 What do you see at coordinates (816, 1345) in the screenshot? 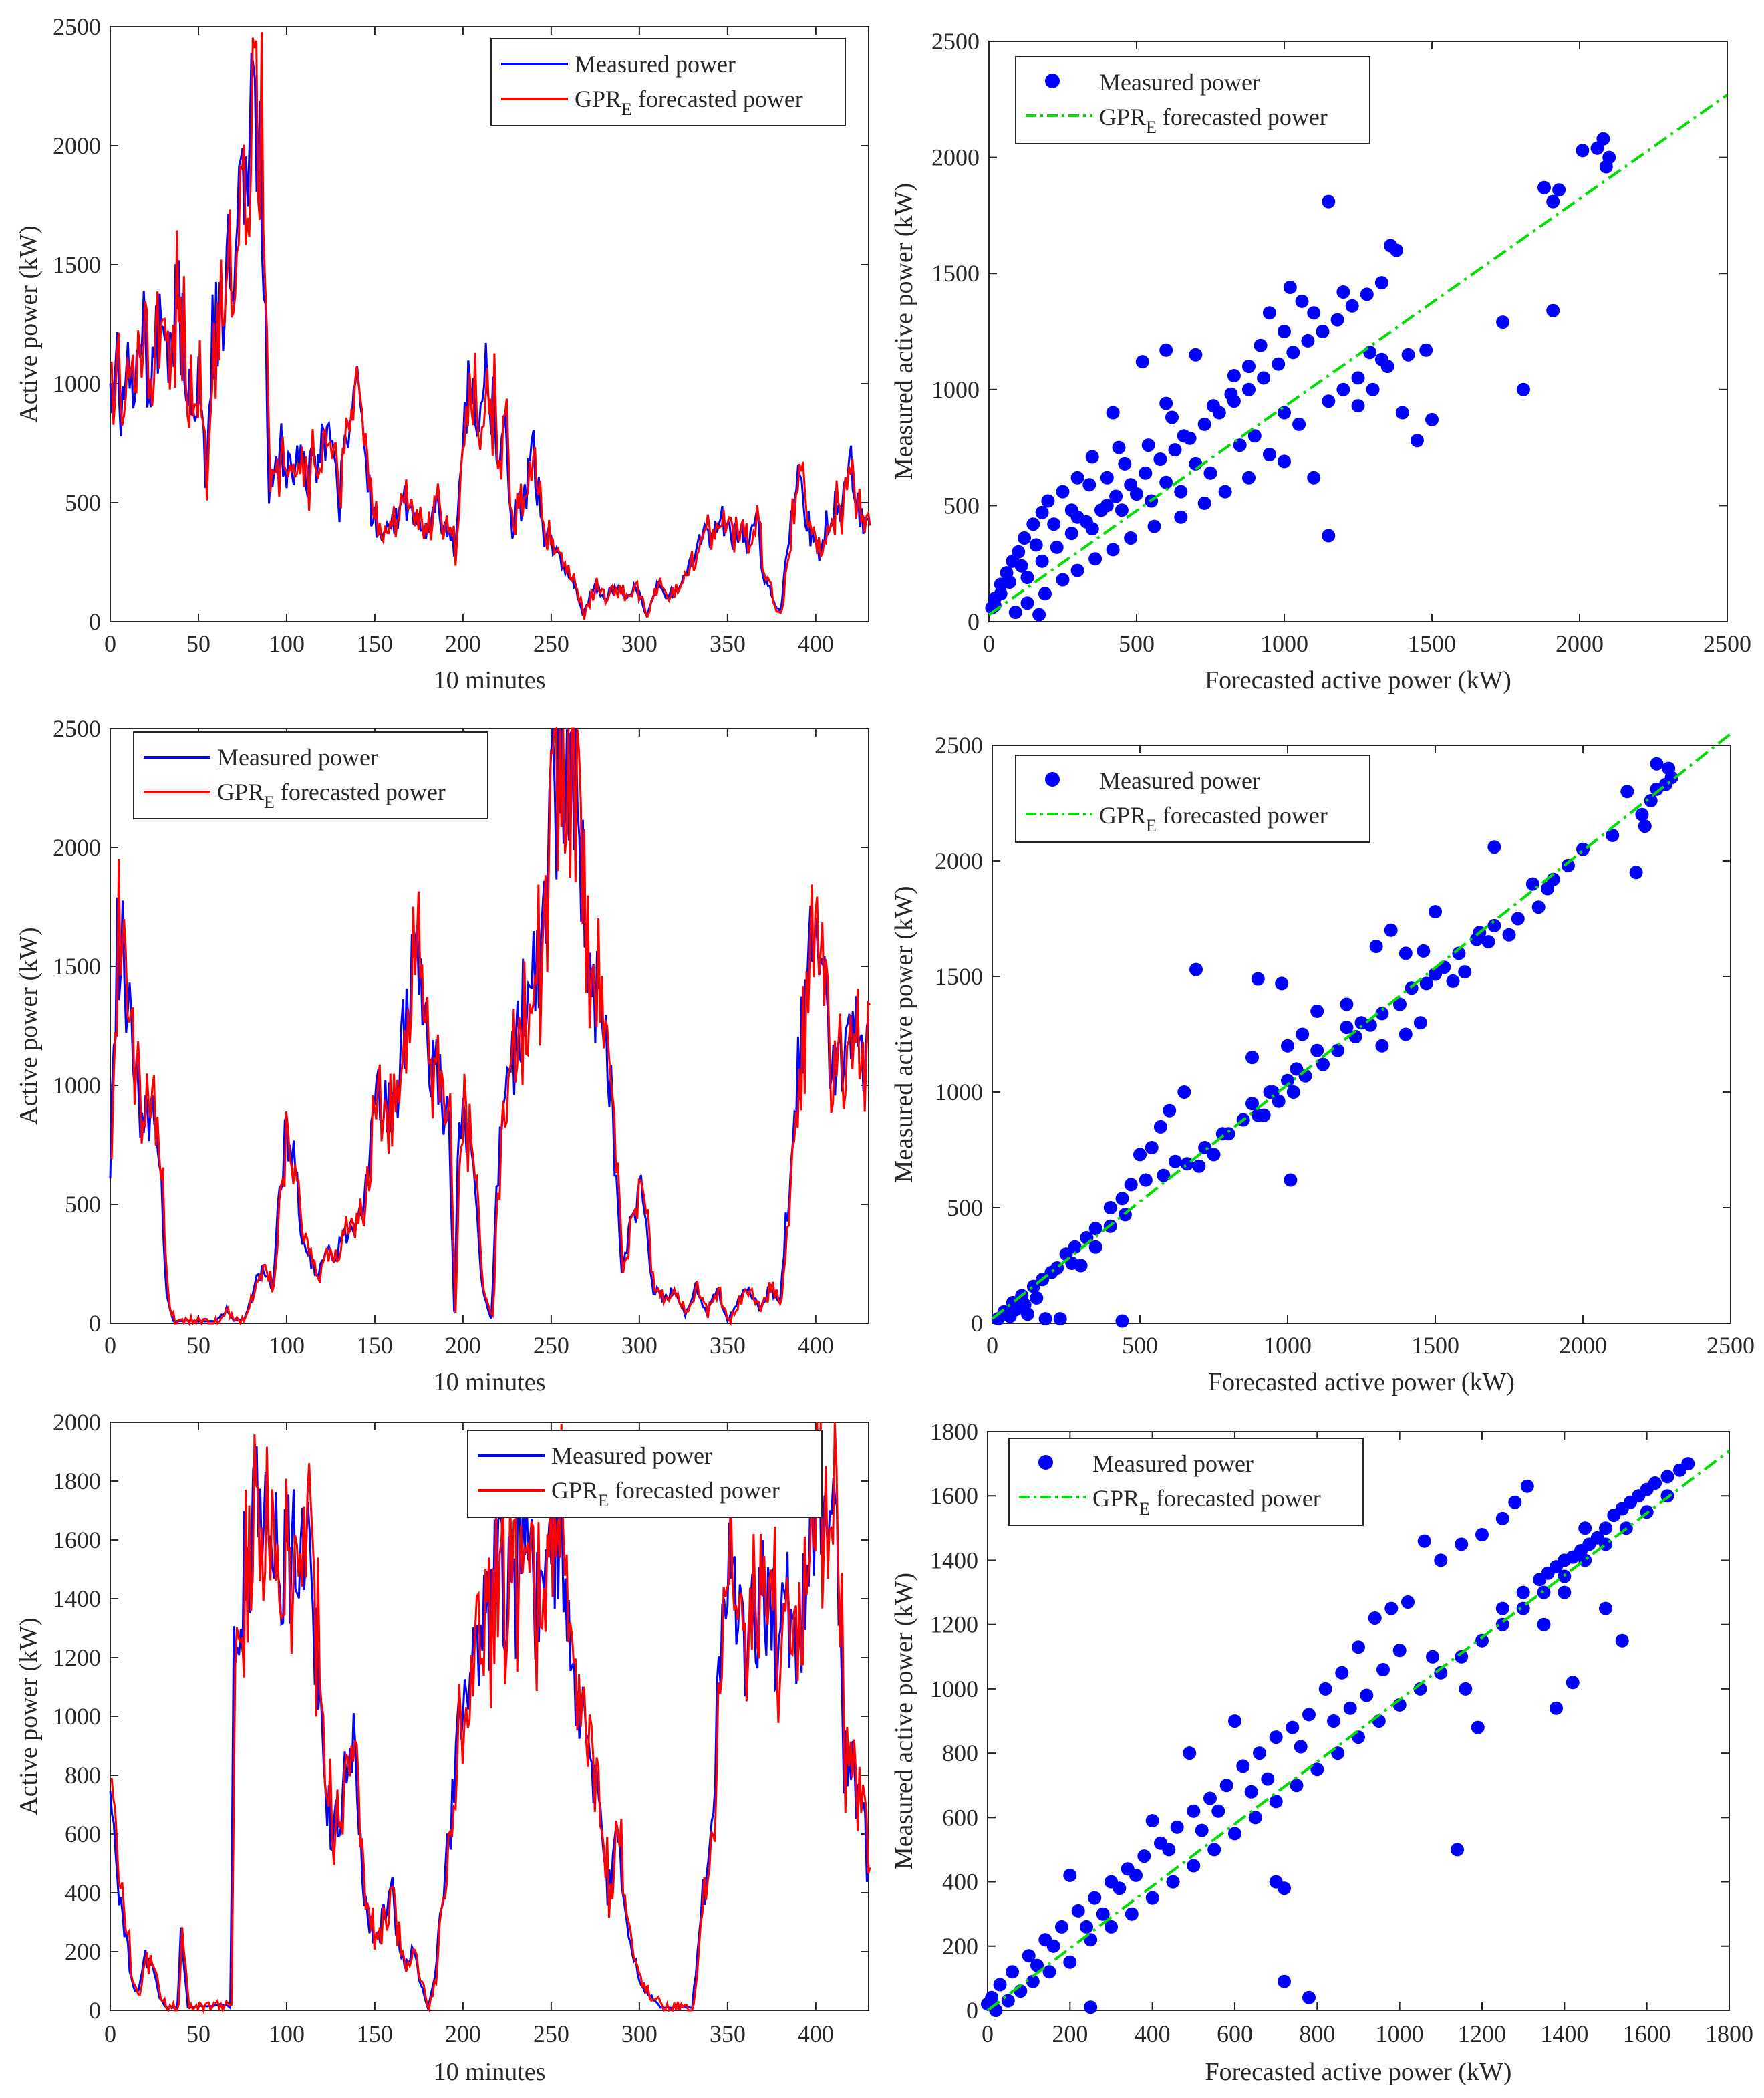
I see `x-tick-label: 400` at bounding box center [816, 1345].